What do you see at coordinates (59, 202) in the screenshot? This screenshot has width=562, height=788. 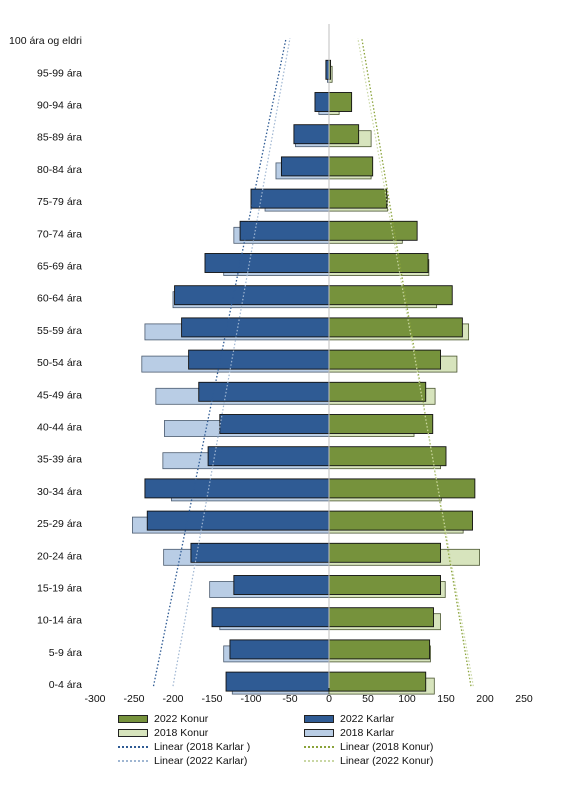 I see `y-tick-label-75-79-ra: 75-79 ára` at bounding box center [59, 202].